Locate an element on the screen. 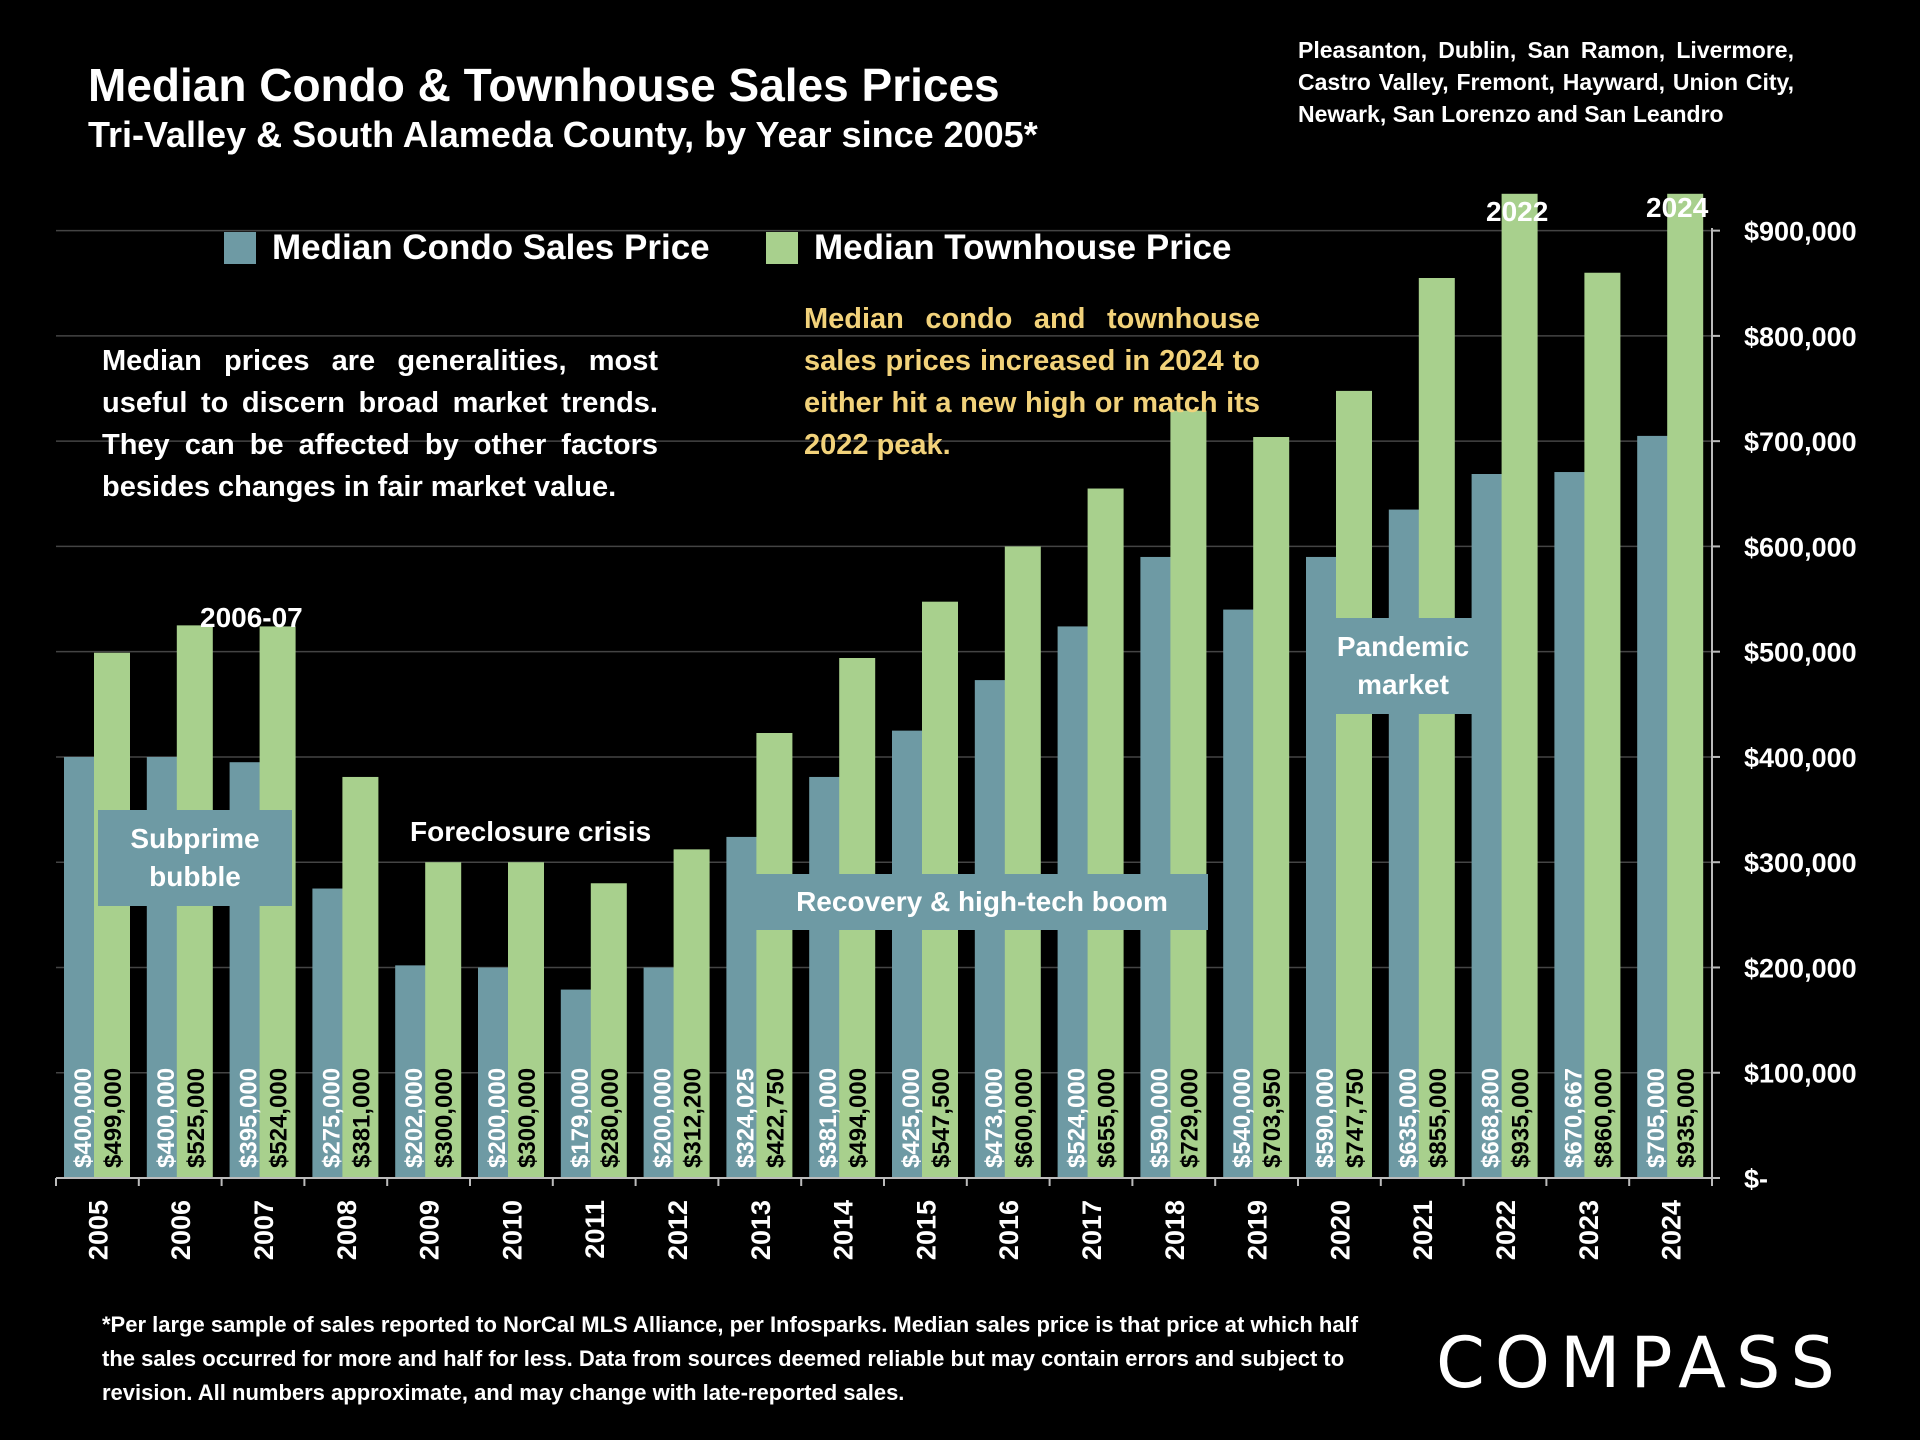 The height and width of the screenshot is (1440, 1920). townhouse-value-label: $280,000 is located at coordinates (610, 1118).